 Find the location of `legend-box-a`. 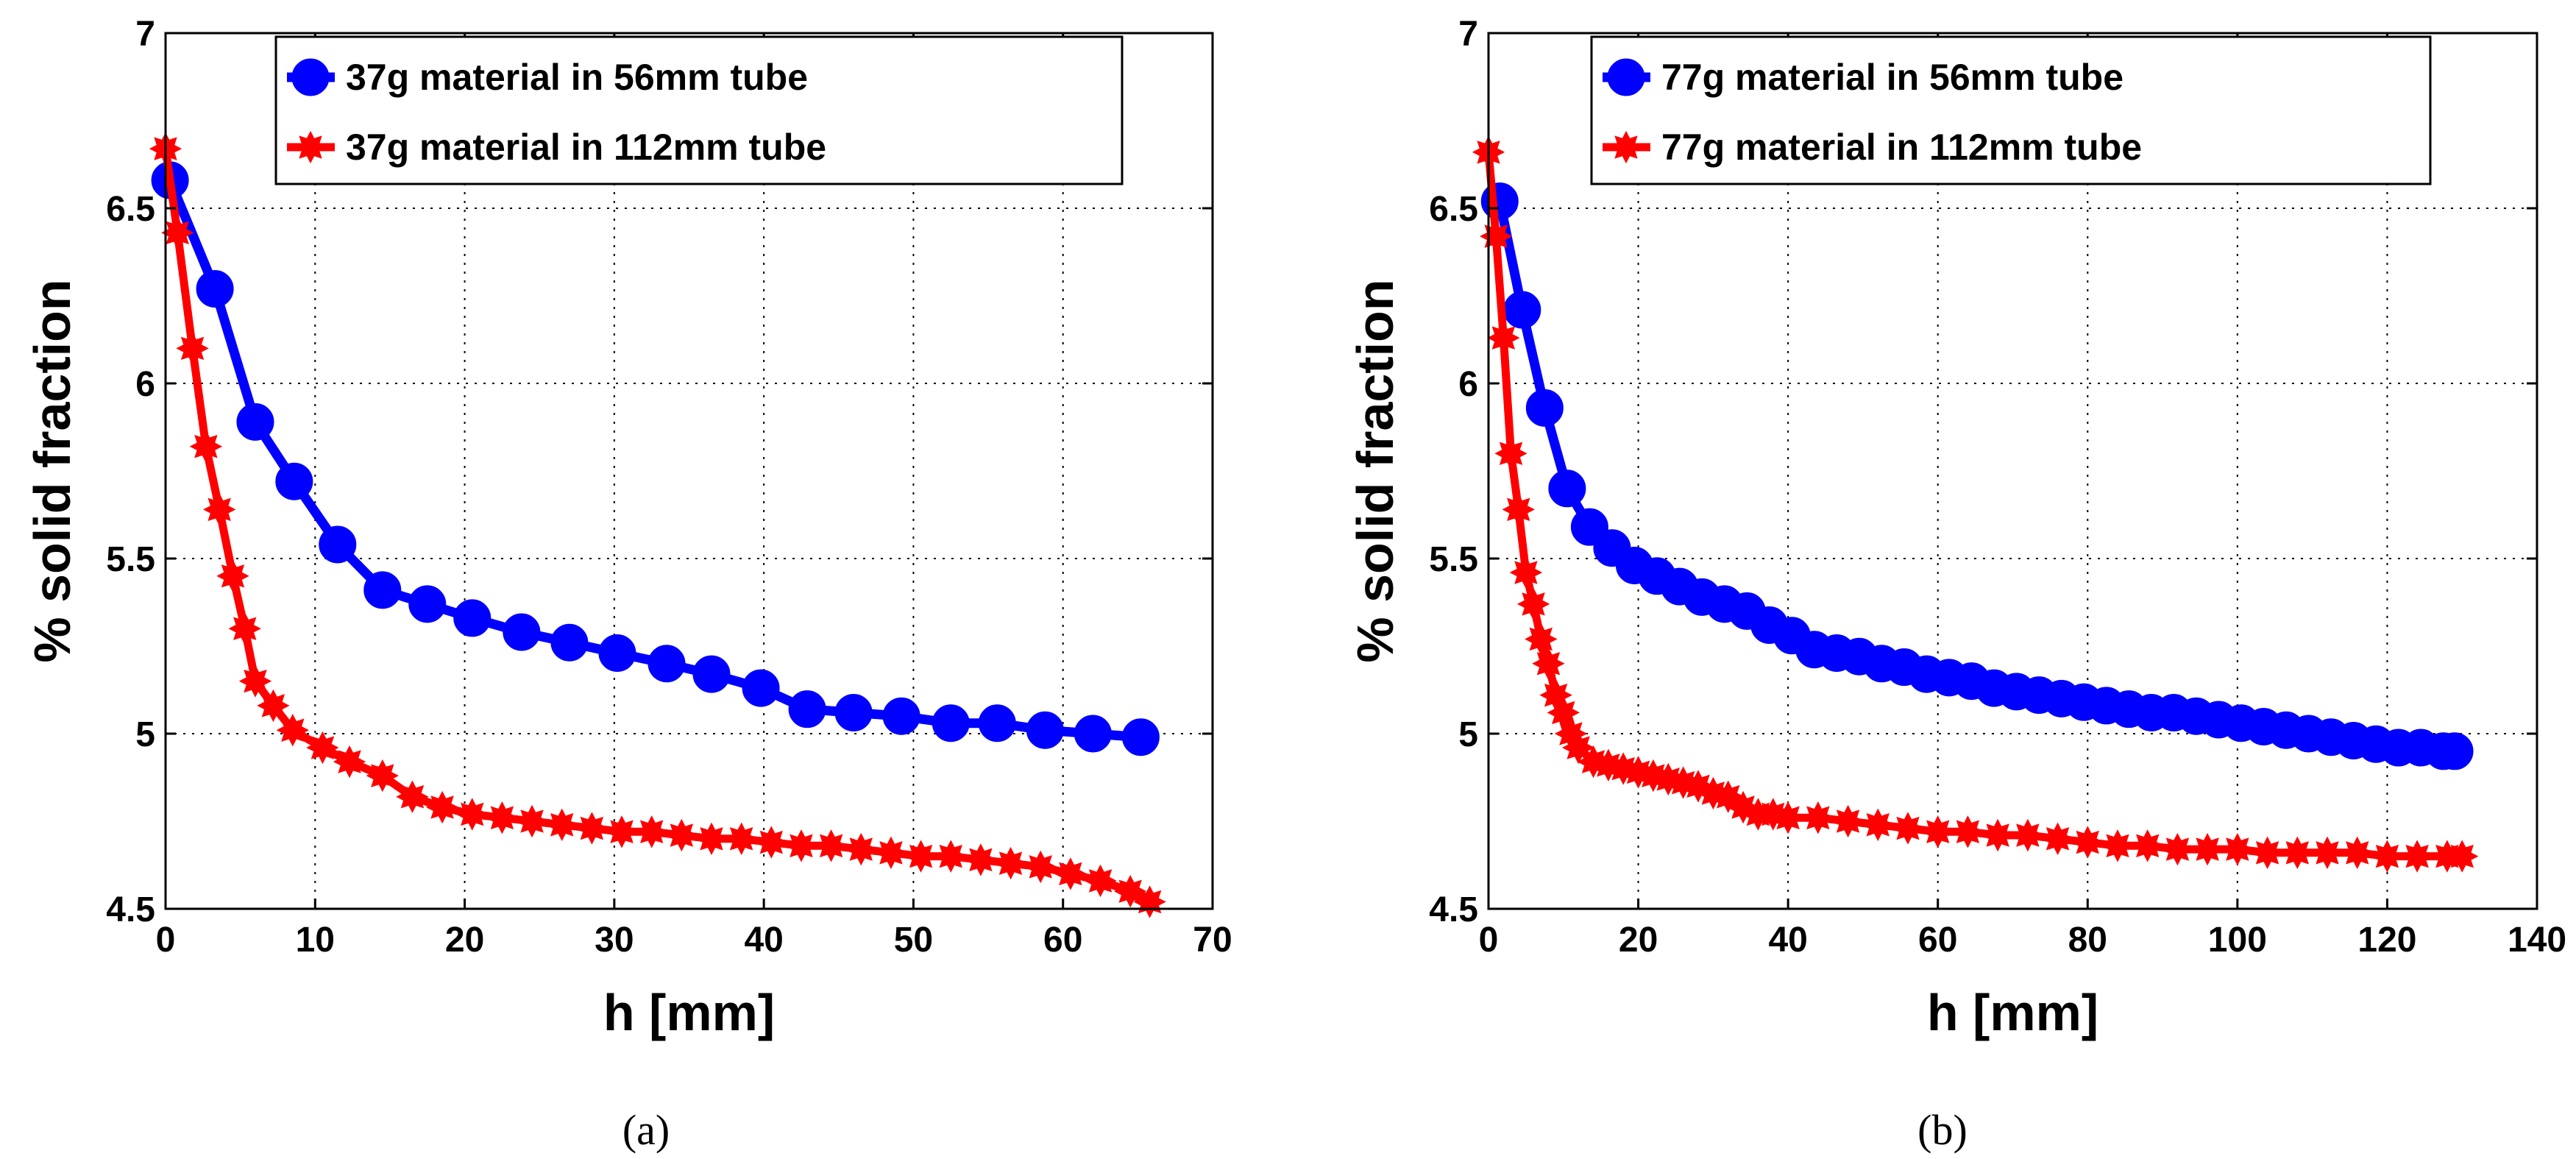

legend-box-a is located at coordinates (699, 110).